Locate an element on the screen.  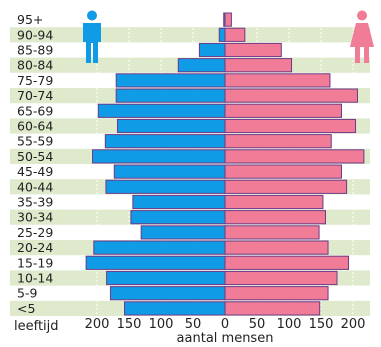
x-tick-label: 0 is located at coordinates (225, 324).